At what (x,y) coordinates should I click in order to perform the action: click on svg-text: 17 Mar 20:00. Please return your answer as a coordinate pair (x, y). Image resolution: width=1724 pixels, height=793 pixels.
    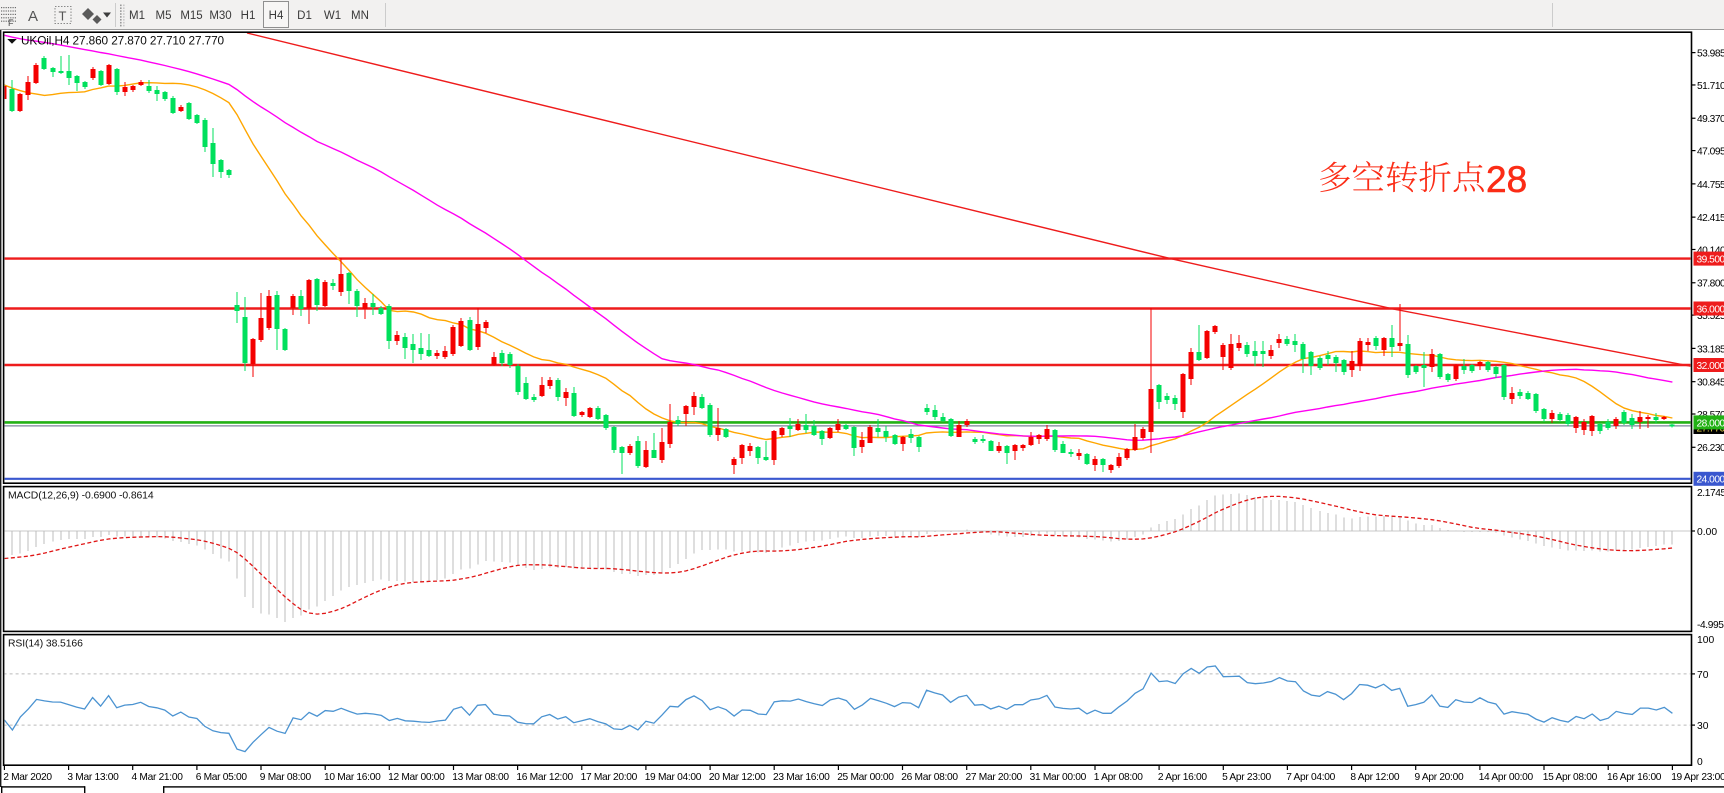
    Looking at the image, I should click on (609, 777).